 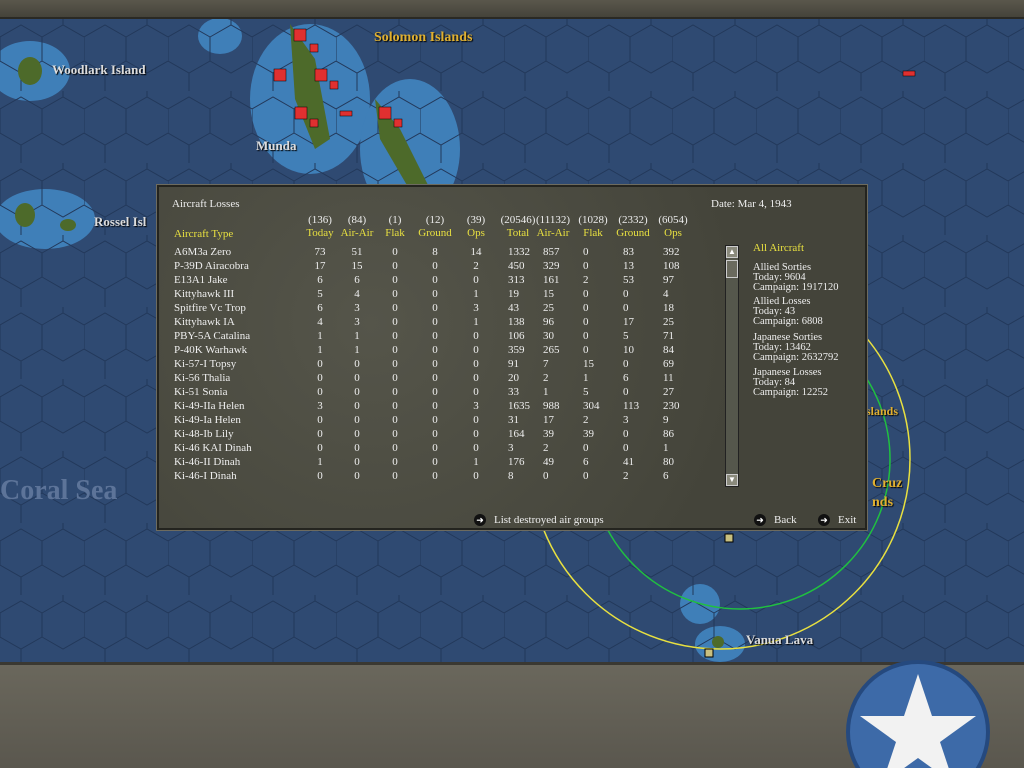 What do you see at coordinates (539, 520) in the screenshot?
I see `list-destroyed-air-groups-button: ➜ List destroyed air groups` at bounding box center [539, 520].